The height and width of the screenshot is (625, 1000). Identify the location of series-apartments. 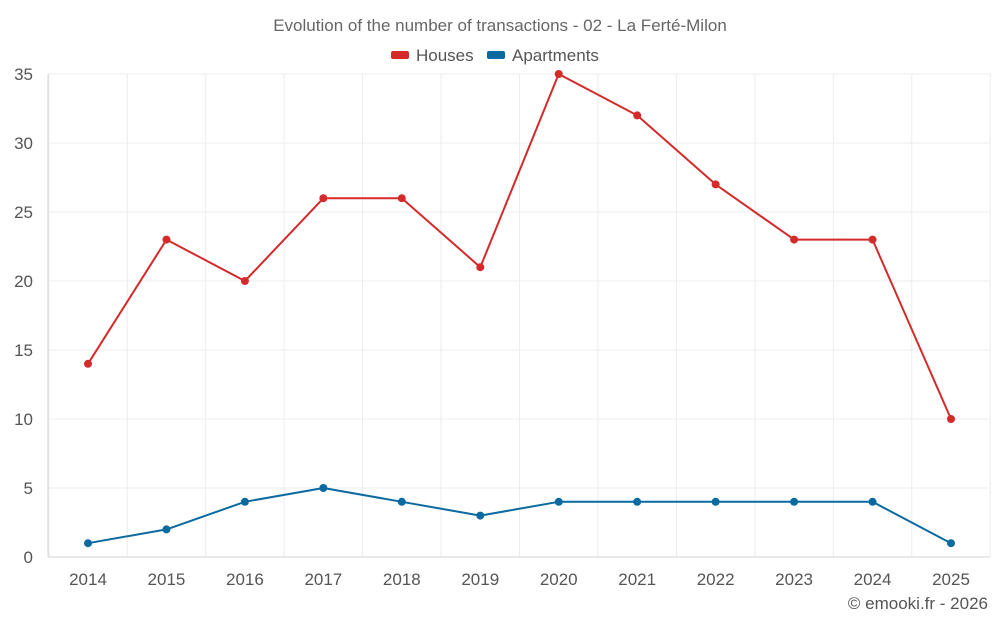
(519, 516).